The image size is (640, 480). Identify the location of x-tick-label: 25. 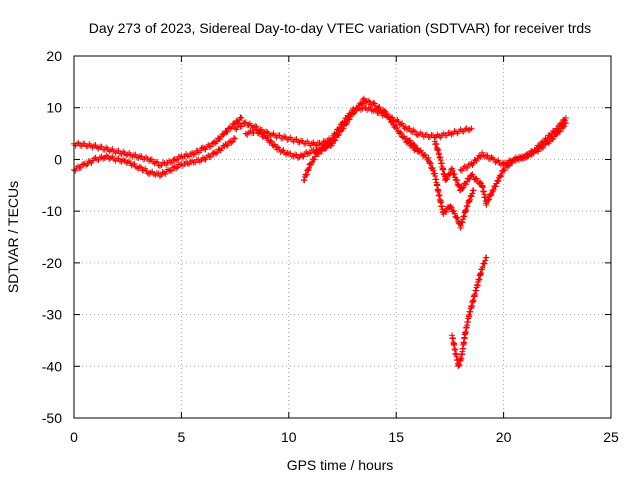
(611, 437).